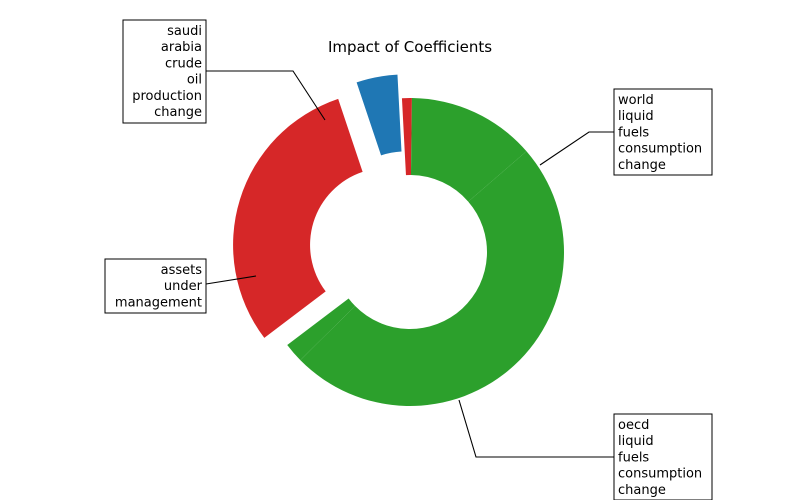 The width and height of the screenshot is (800, 500). Describe the element at coordinates (184, 31) in the screenshot. I see `slice-label-line: saudi` at that location.